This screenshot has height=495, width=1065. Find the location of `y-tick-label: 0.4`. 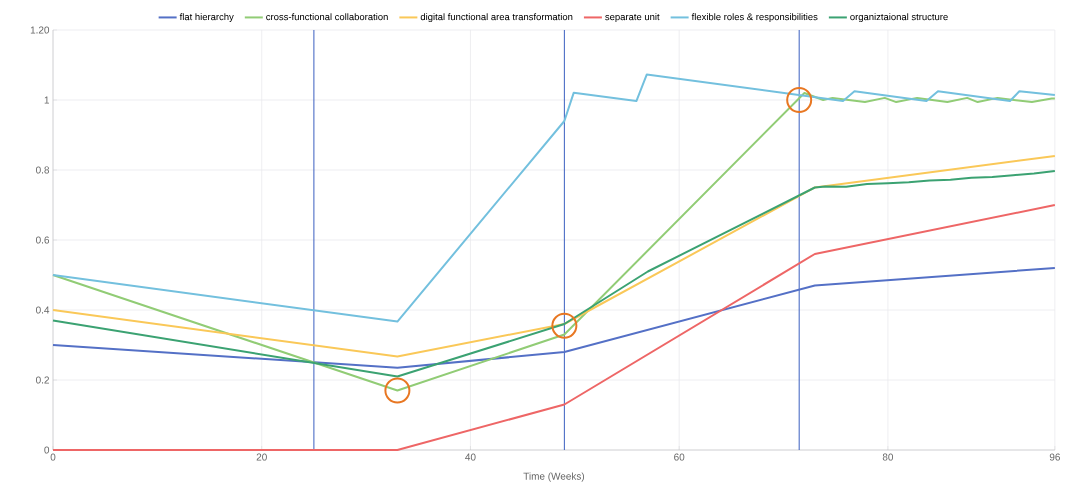

y-tick-label: 0.4 is located at coordinates (43, 310).